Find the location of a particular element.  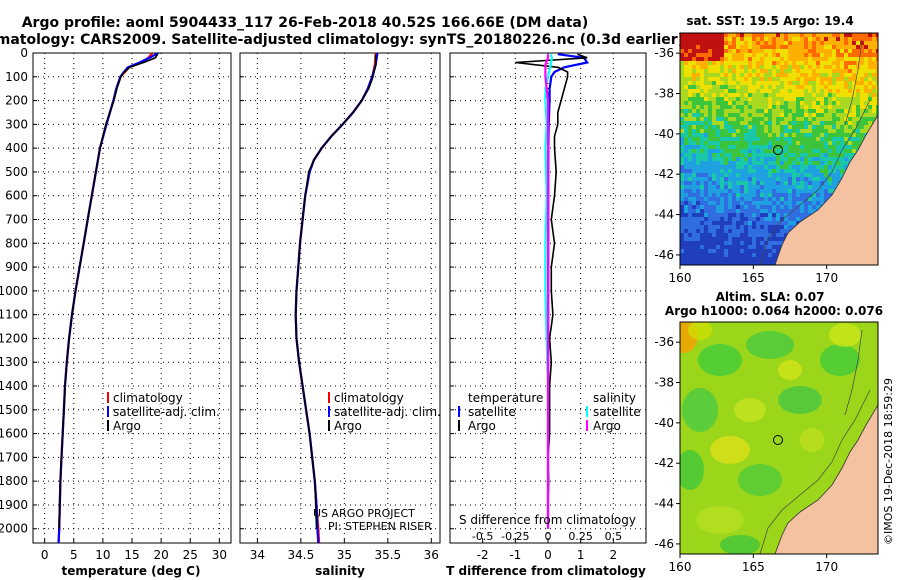

footer-timestamp: ©IMOS 19-Dec-2018 18:59:29 is located at coordinates (888, 461).